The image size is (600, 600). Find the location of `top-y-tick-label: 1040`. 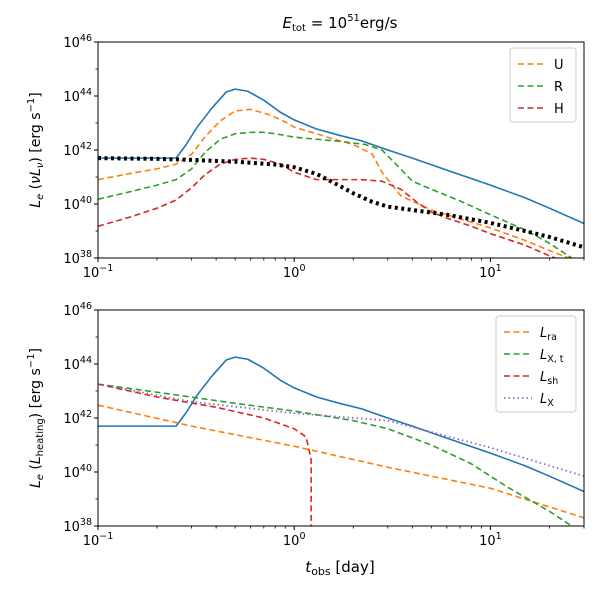

top-y-tick-label: 1040 is located at coordinates (77, 204).